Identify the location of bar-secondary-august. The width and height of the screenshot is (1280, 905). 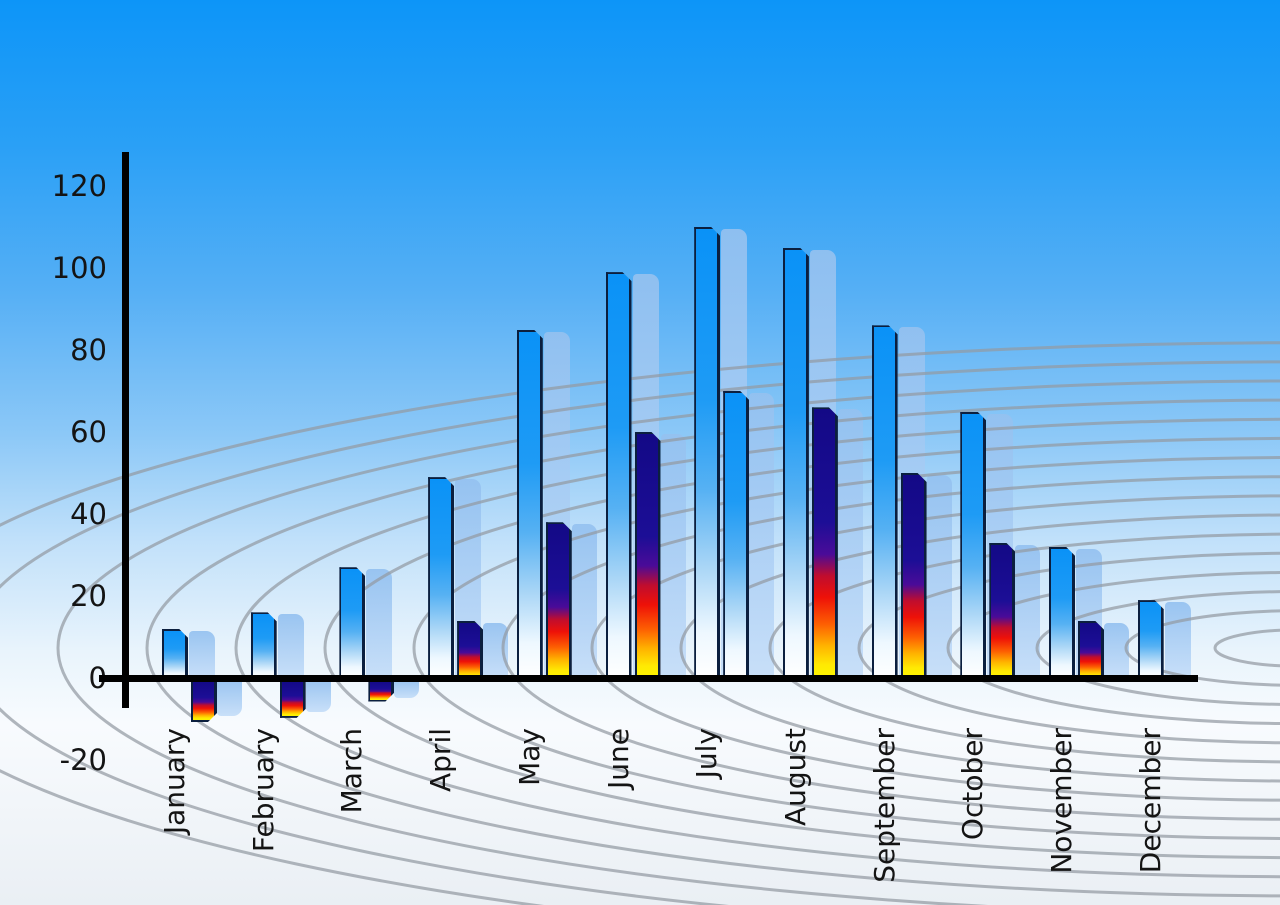
(825, 542).